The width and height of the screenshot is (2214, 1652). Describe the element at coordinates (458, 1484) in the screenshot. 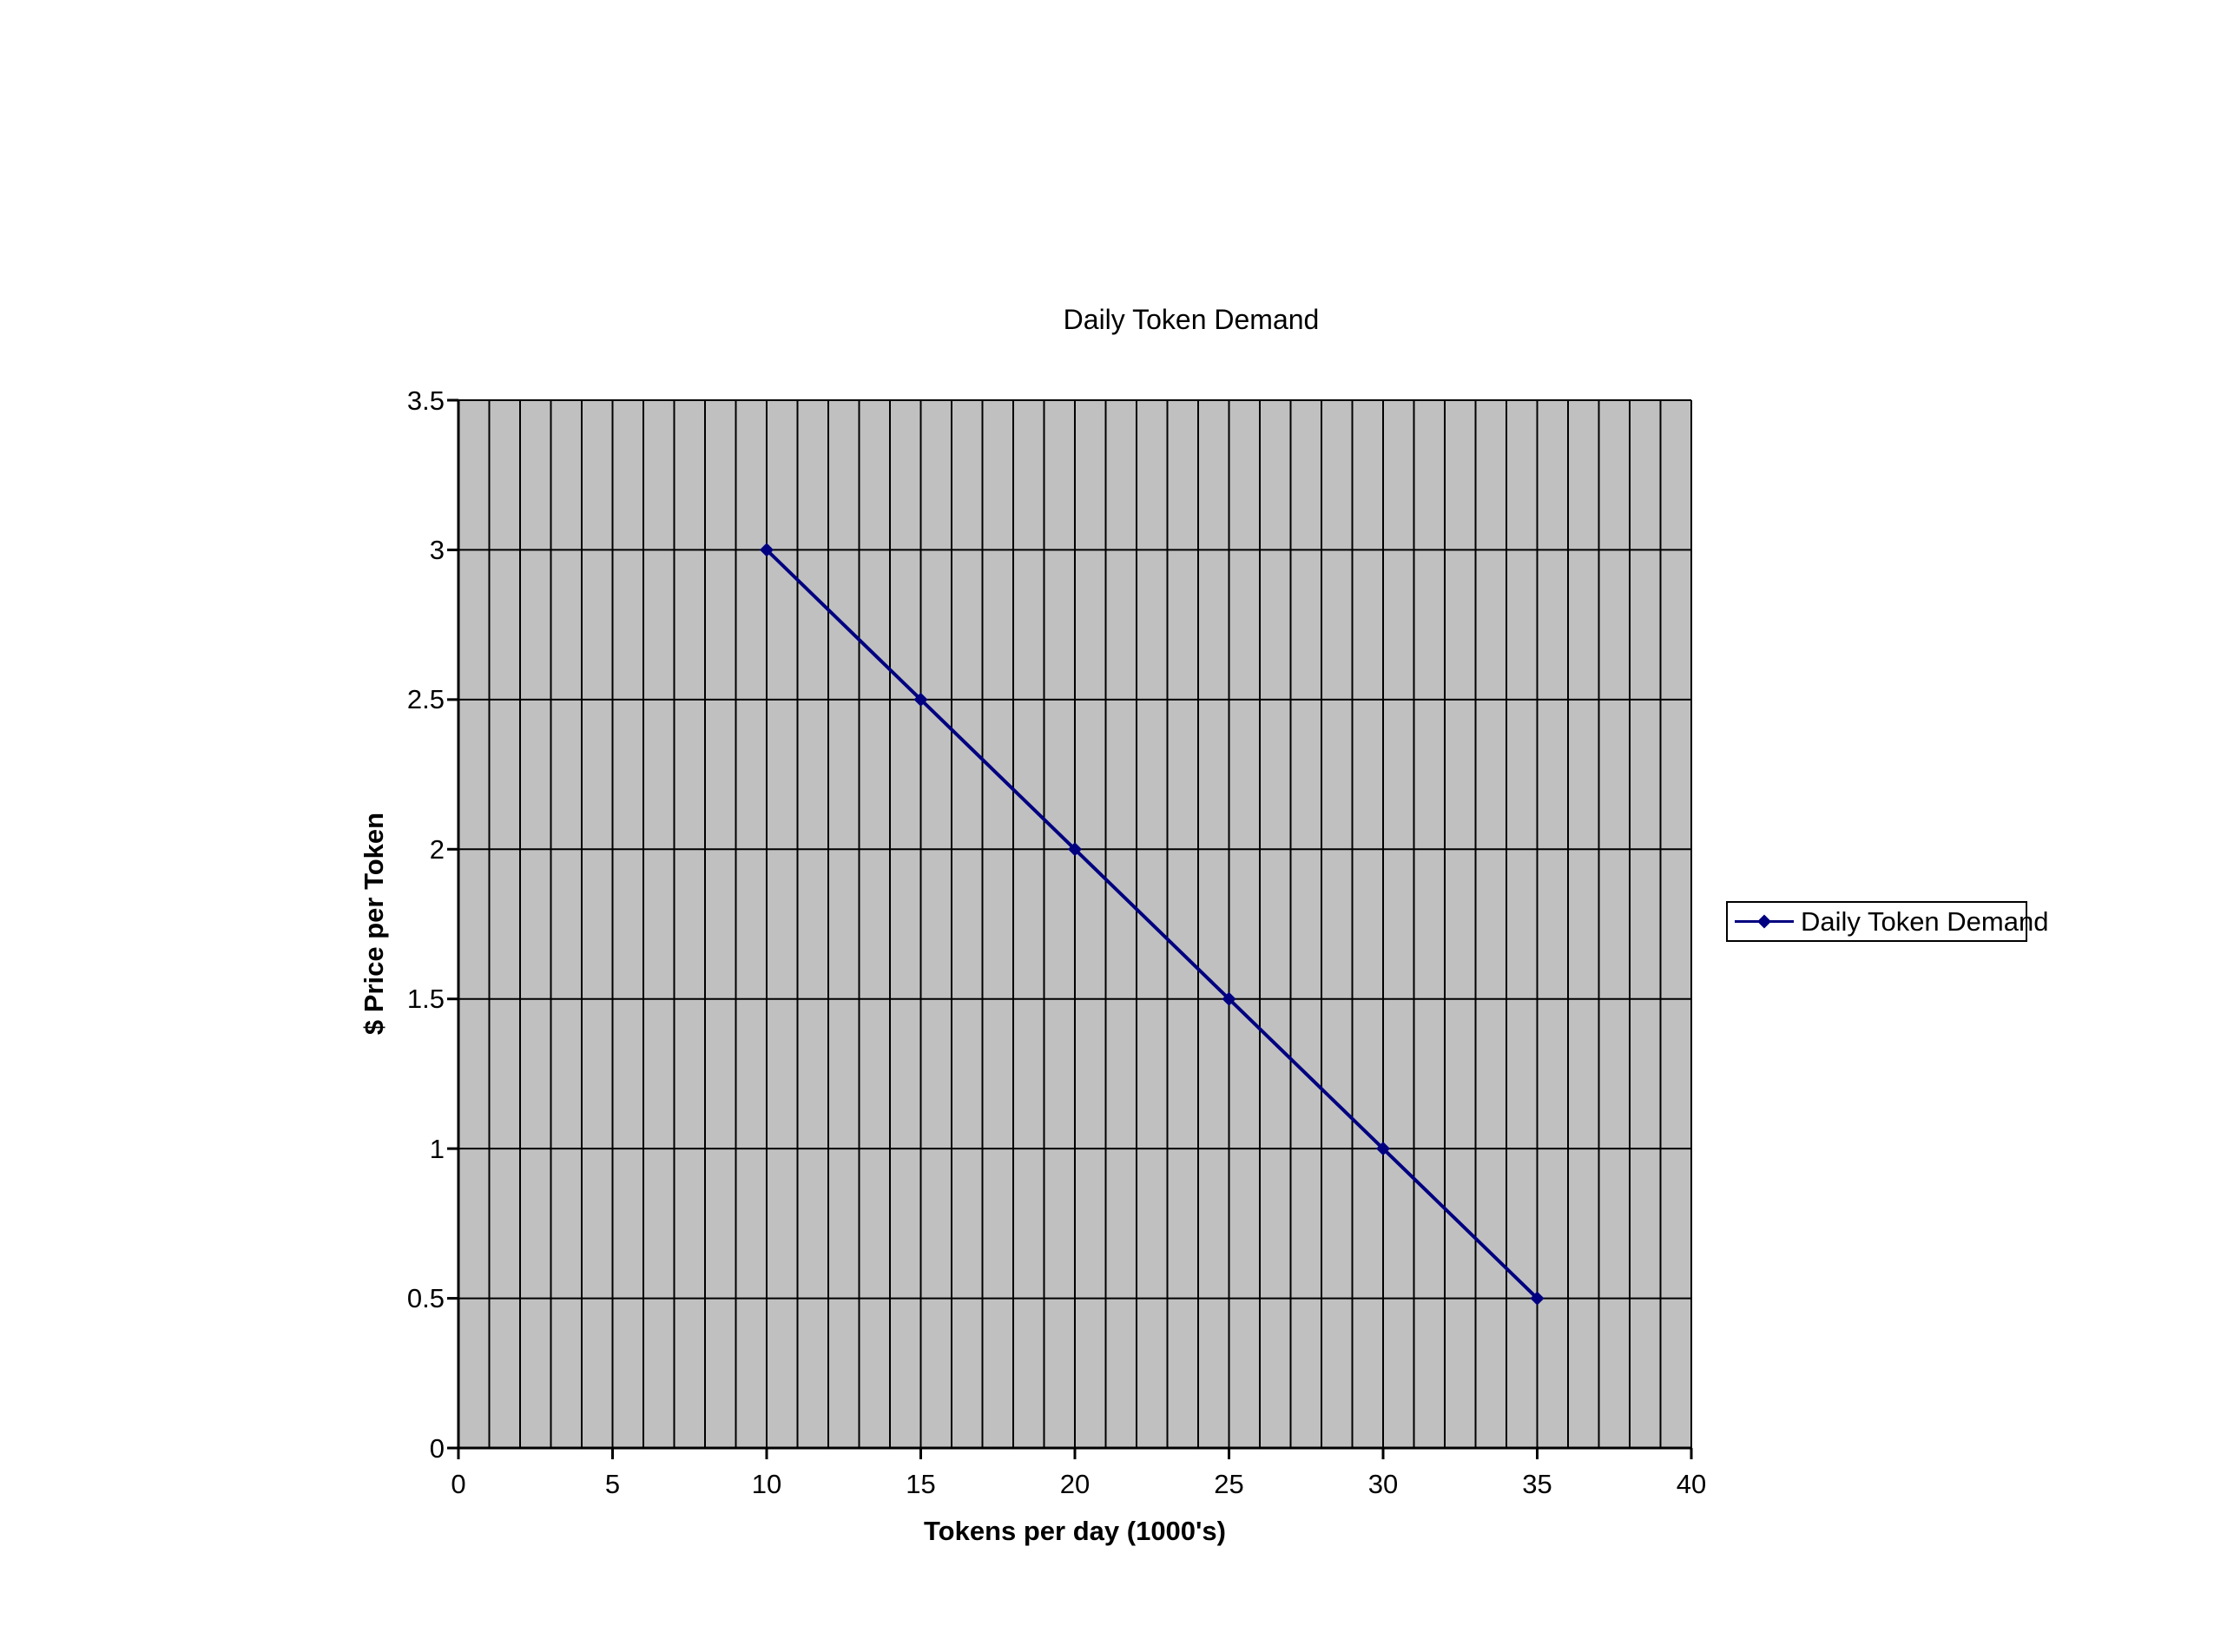

I see `x-tick-label: 0` at that location.